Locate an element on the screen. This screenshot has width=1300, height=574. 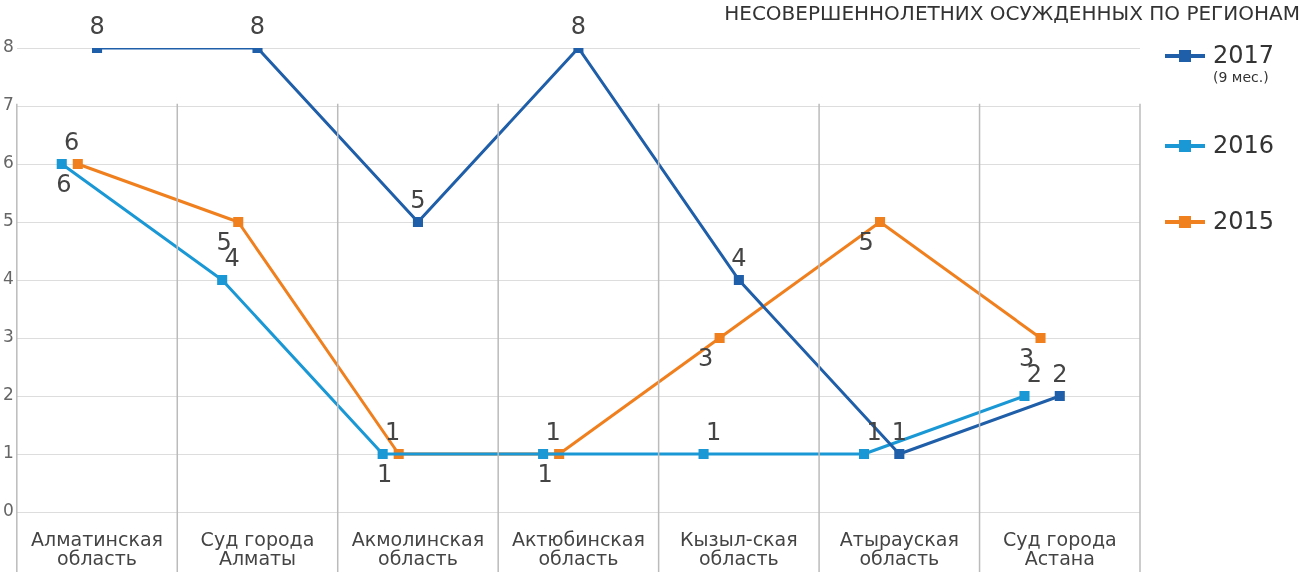
y-tick-label: 5 is located at coordinates (8, 220).